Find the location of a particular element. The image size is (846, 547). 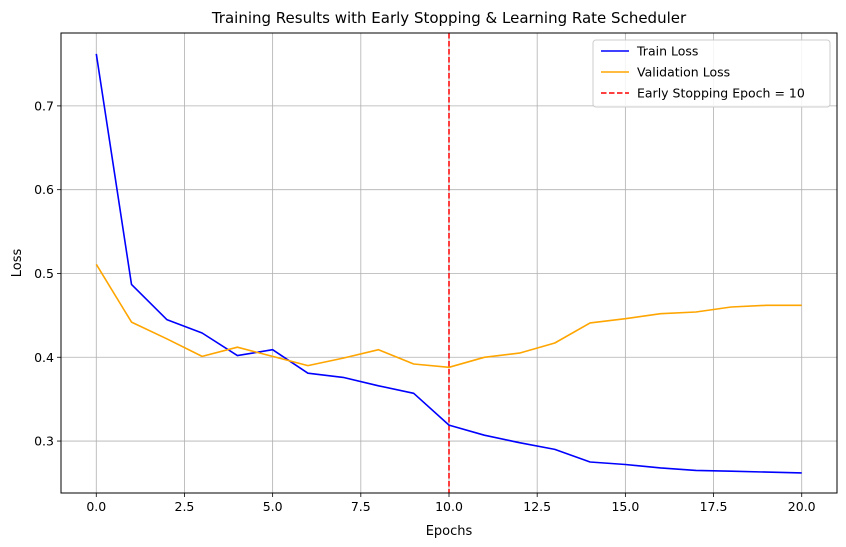

x-tick-label: 2.5 is located at coordinates (185, 506).